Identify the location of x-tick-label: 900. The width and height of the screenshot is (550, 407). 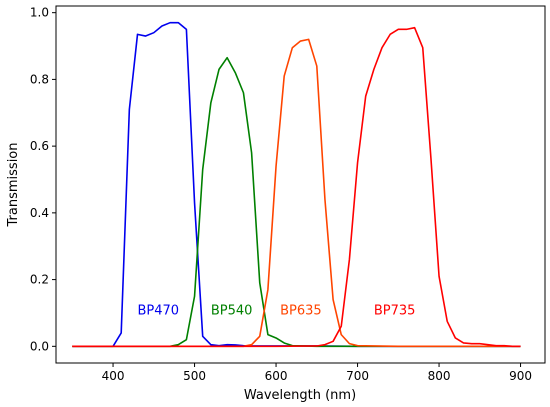
(520, 376).